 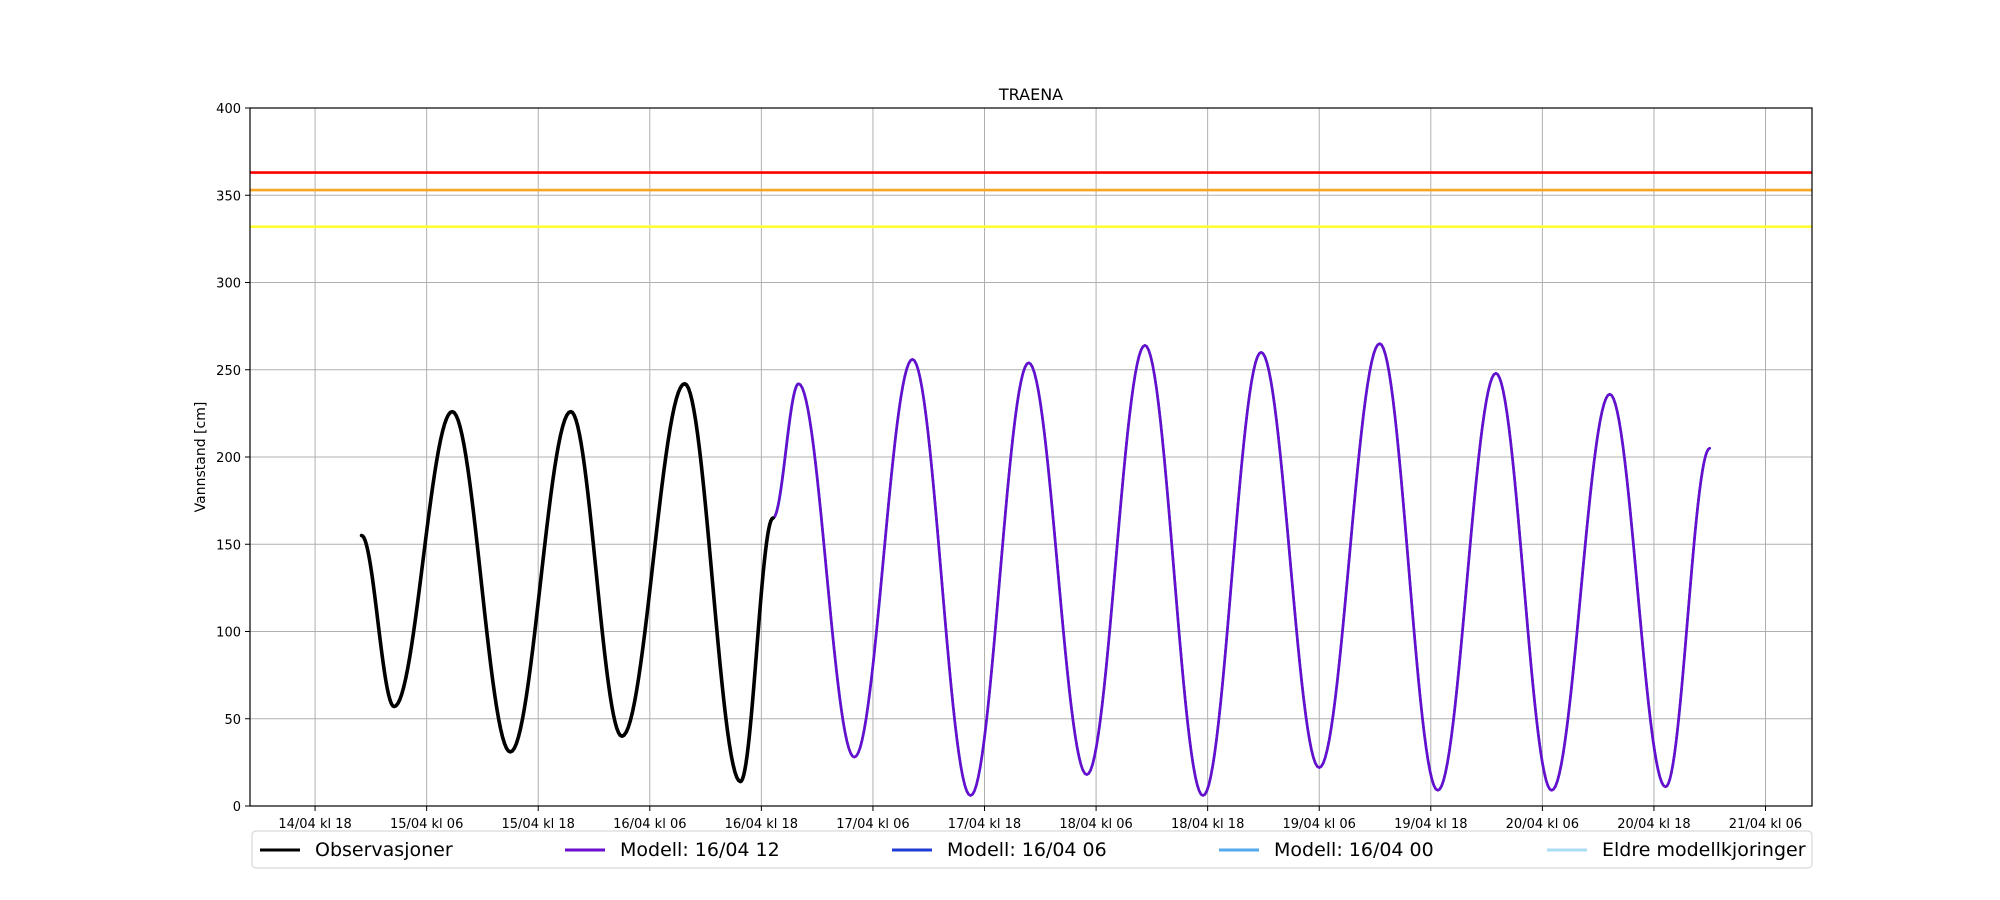 What do you see at coordinates (228, 633) in the screenshot?
I see `y-tick-label: 100` at bounding box center [228, 633].